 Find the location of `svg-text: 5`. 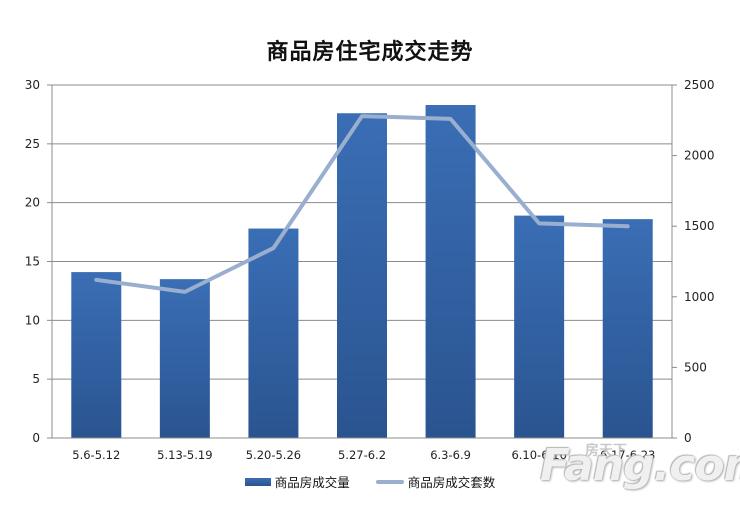

svg-text: 5 is located at coordinates (36, 379).